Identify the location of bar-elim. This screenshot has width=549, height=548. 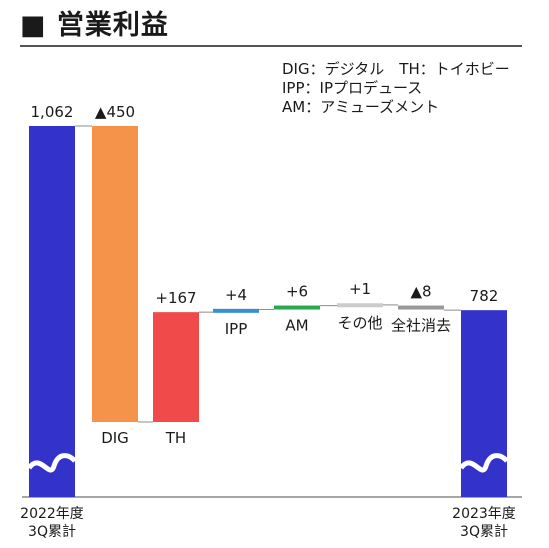
(421, 307).